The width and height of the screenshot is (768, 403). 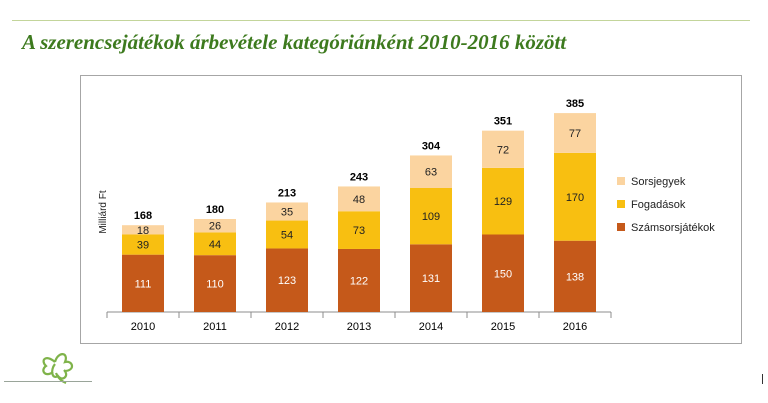 What do you see at coordinates (431, 327) in the screenshot?
I see `x-tick-label: 2014` at bounding box center [431, 327].